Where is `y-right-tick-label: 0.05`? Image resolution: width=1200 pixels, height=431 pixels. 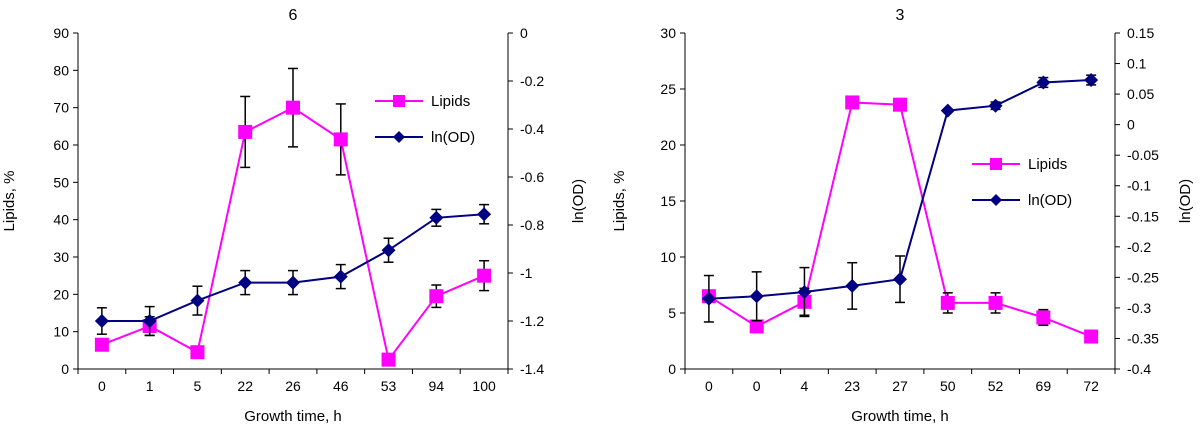 y-right-tick-label: 0.05 is located at coordinates (1140, 94).